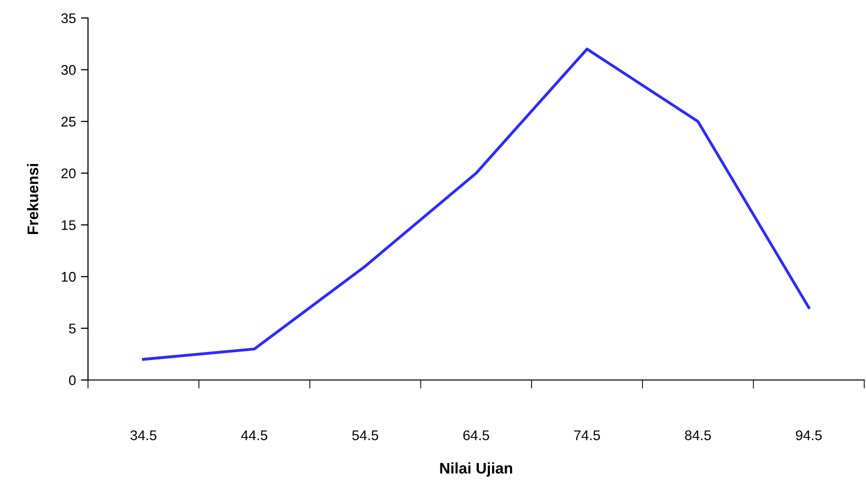  I want to click on y-tick-label: 0, so click(72, 380).